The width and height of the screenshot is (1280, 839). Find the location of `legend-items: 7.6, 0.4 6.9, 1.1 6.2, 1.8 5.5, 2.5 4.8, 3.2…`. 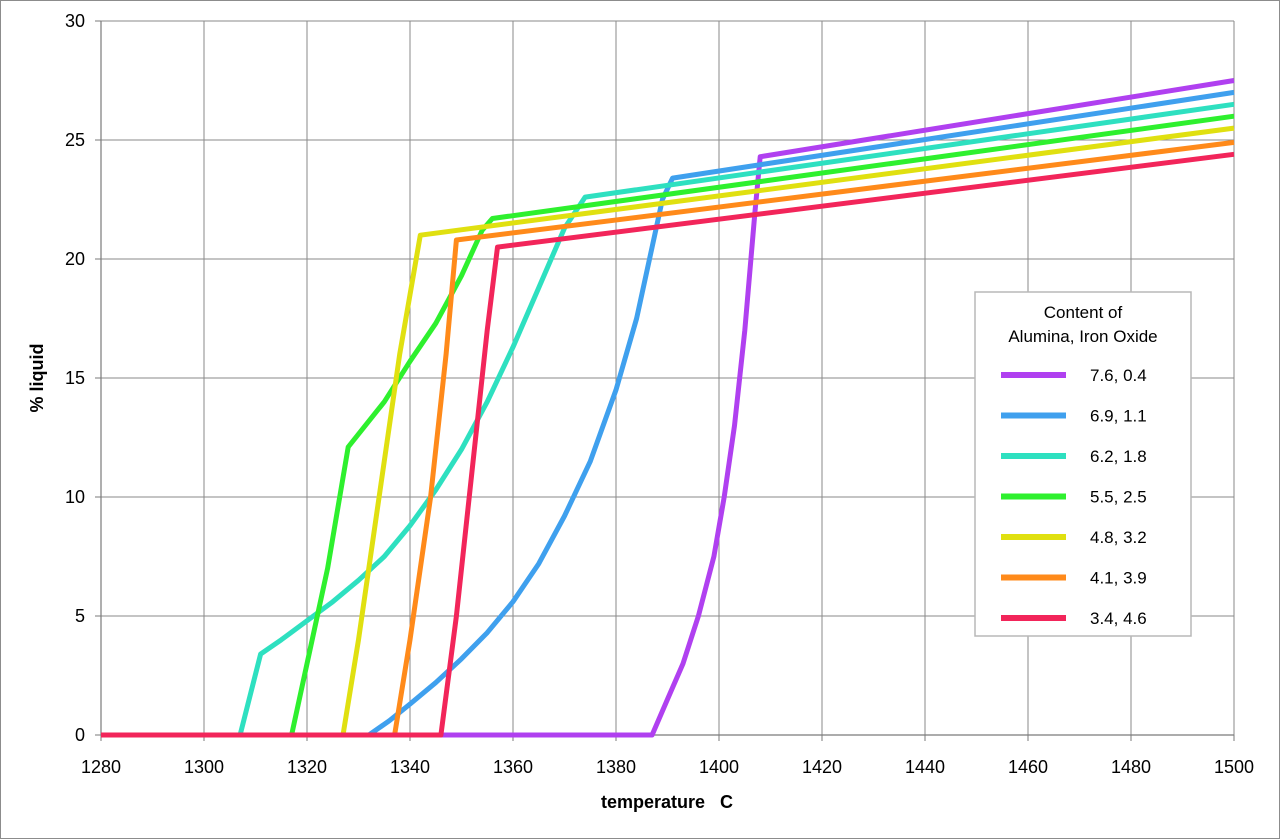

legend-items: 7.6, 0.4 6.9, 1.1 6.2, 1.8 5.5, 2.5 4.8, 3.2… is located at coordinates (1074, 497).